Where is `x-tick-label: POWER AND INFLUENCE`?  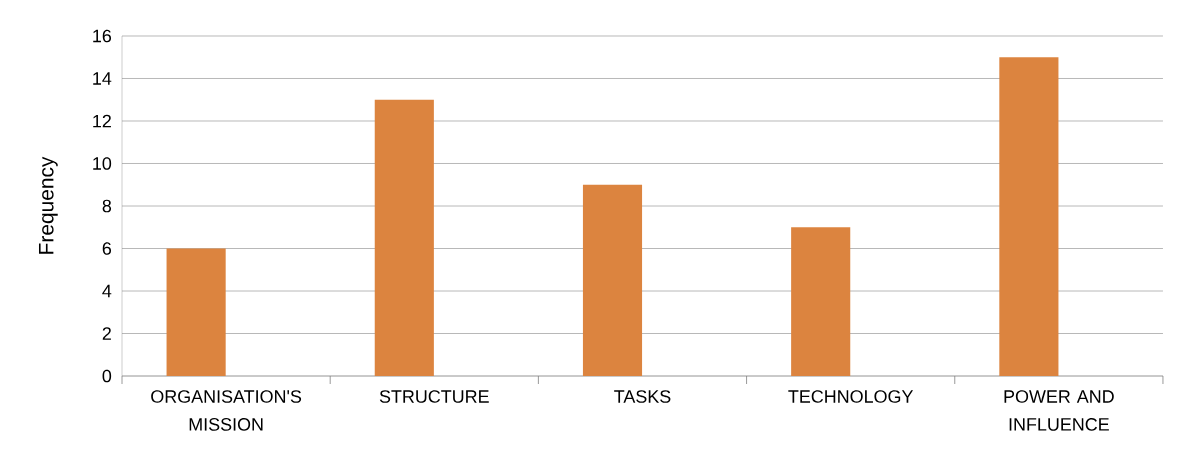
x-tick-label: POWER AND INFLUENCE is located at coordinates (1059, 410).